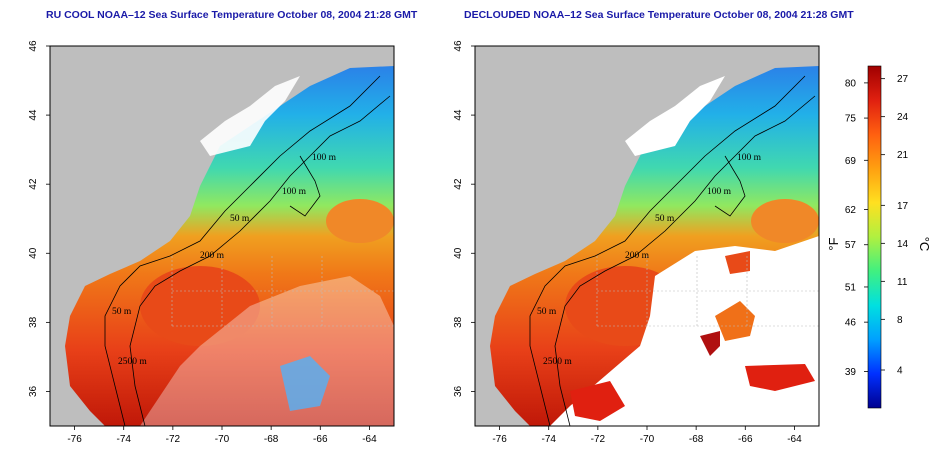  What do you see at coordinates (903, 155) in the screenshot?
I see `celsius-tick-label: 21` at bounding box center [903, 155].